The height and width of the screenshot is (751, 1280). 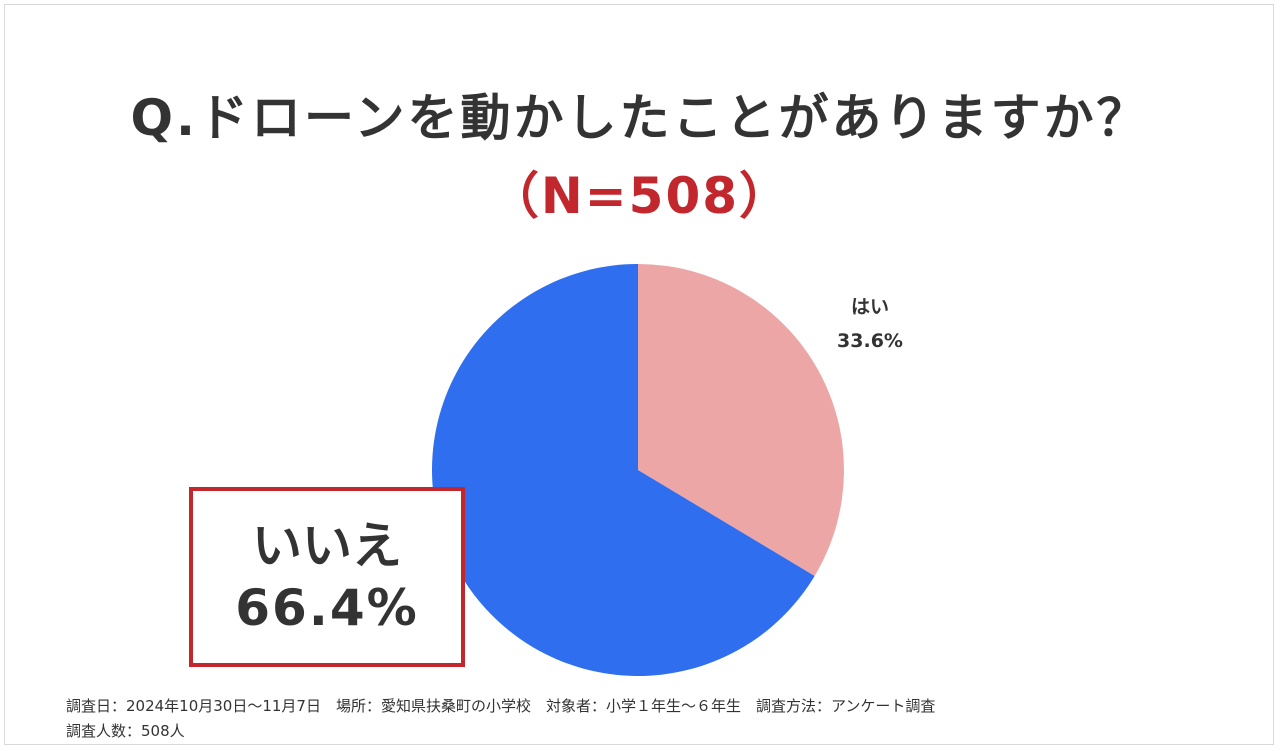 What do you see at coordinates (125, 731) in the screenshot?
I see `survey-footnote-line2: 調査人数：508人` at bounding box center [125, 731].